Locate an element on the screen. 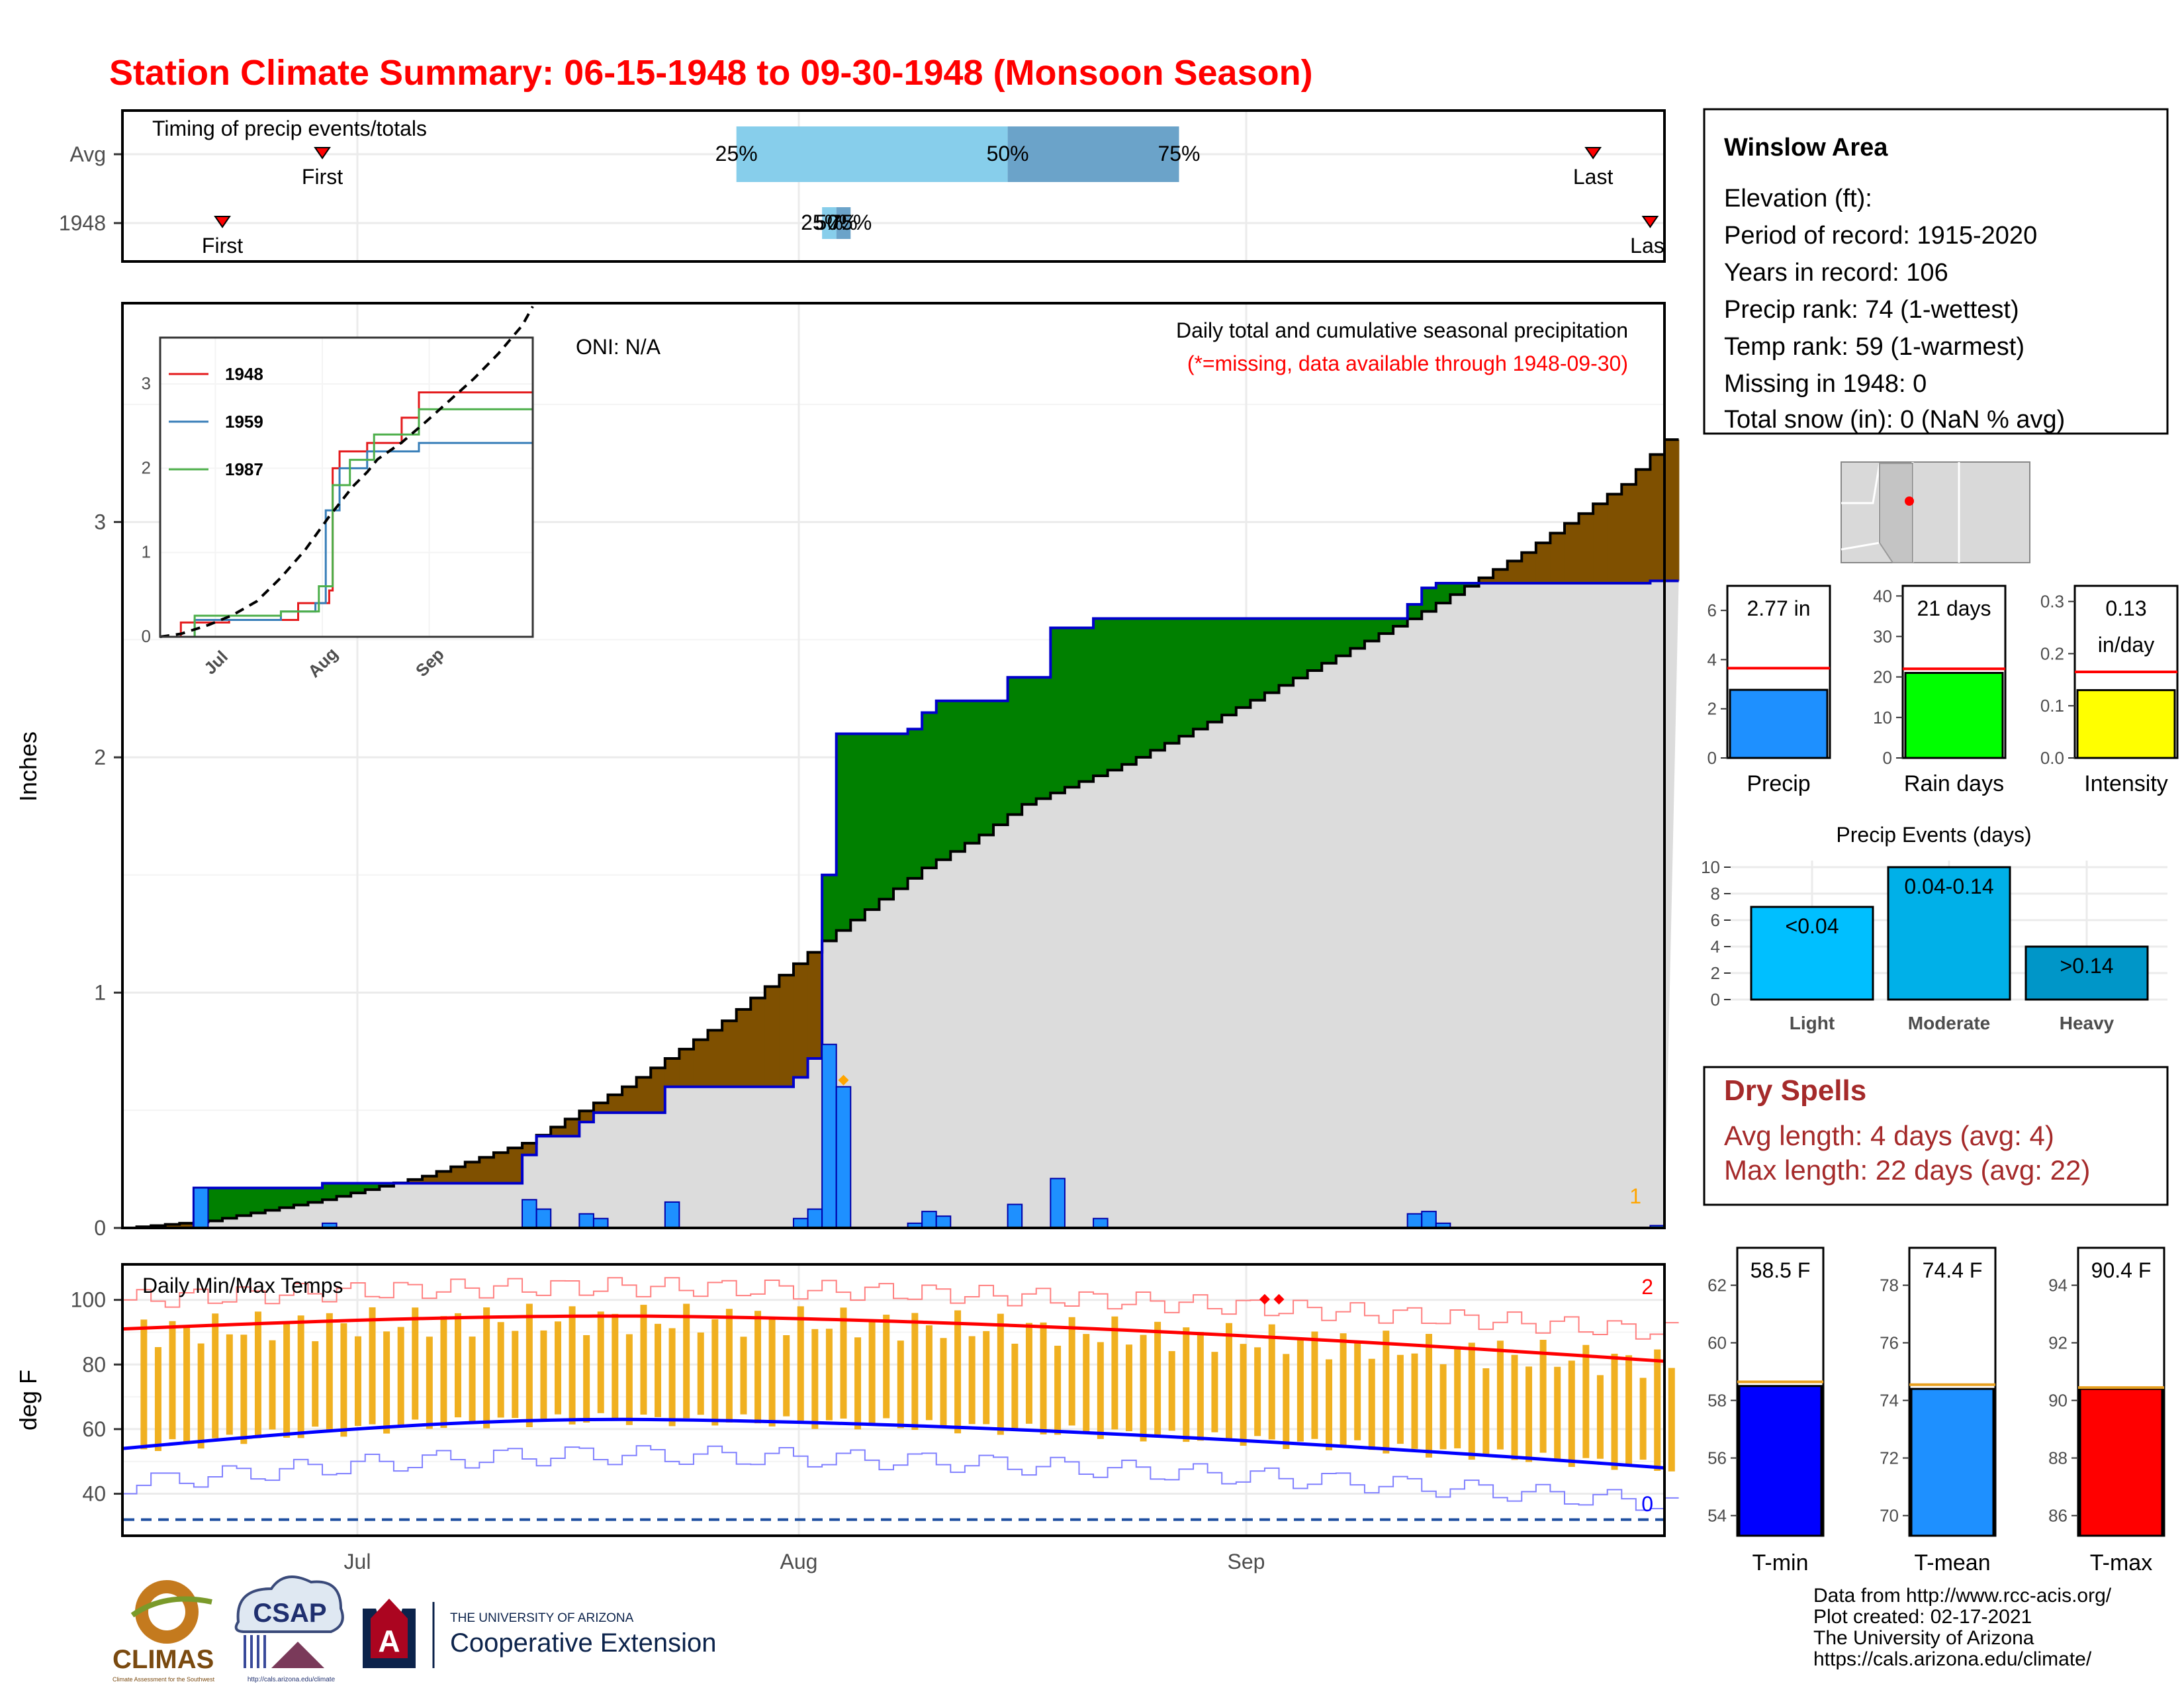  temps-frame is located at coordinates (893, 1400).